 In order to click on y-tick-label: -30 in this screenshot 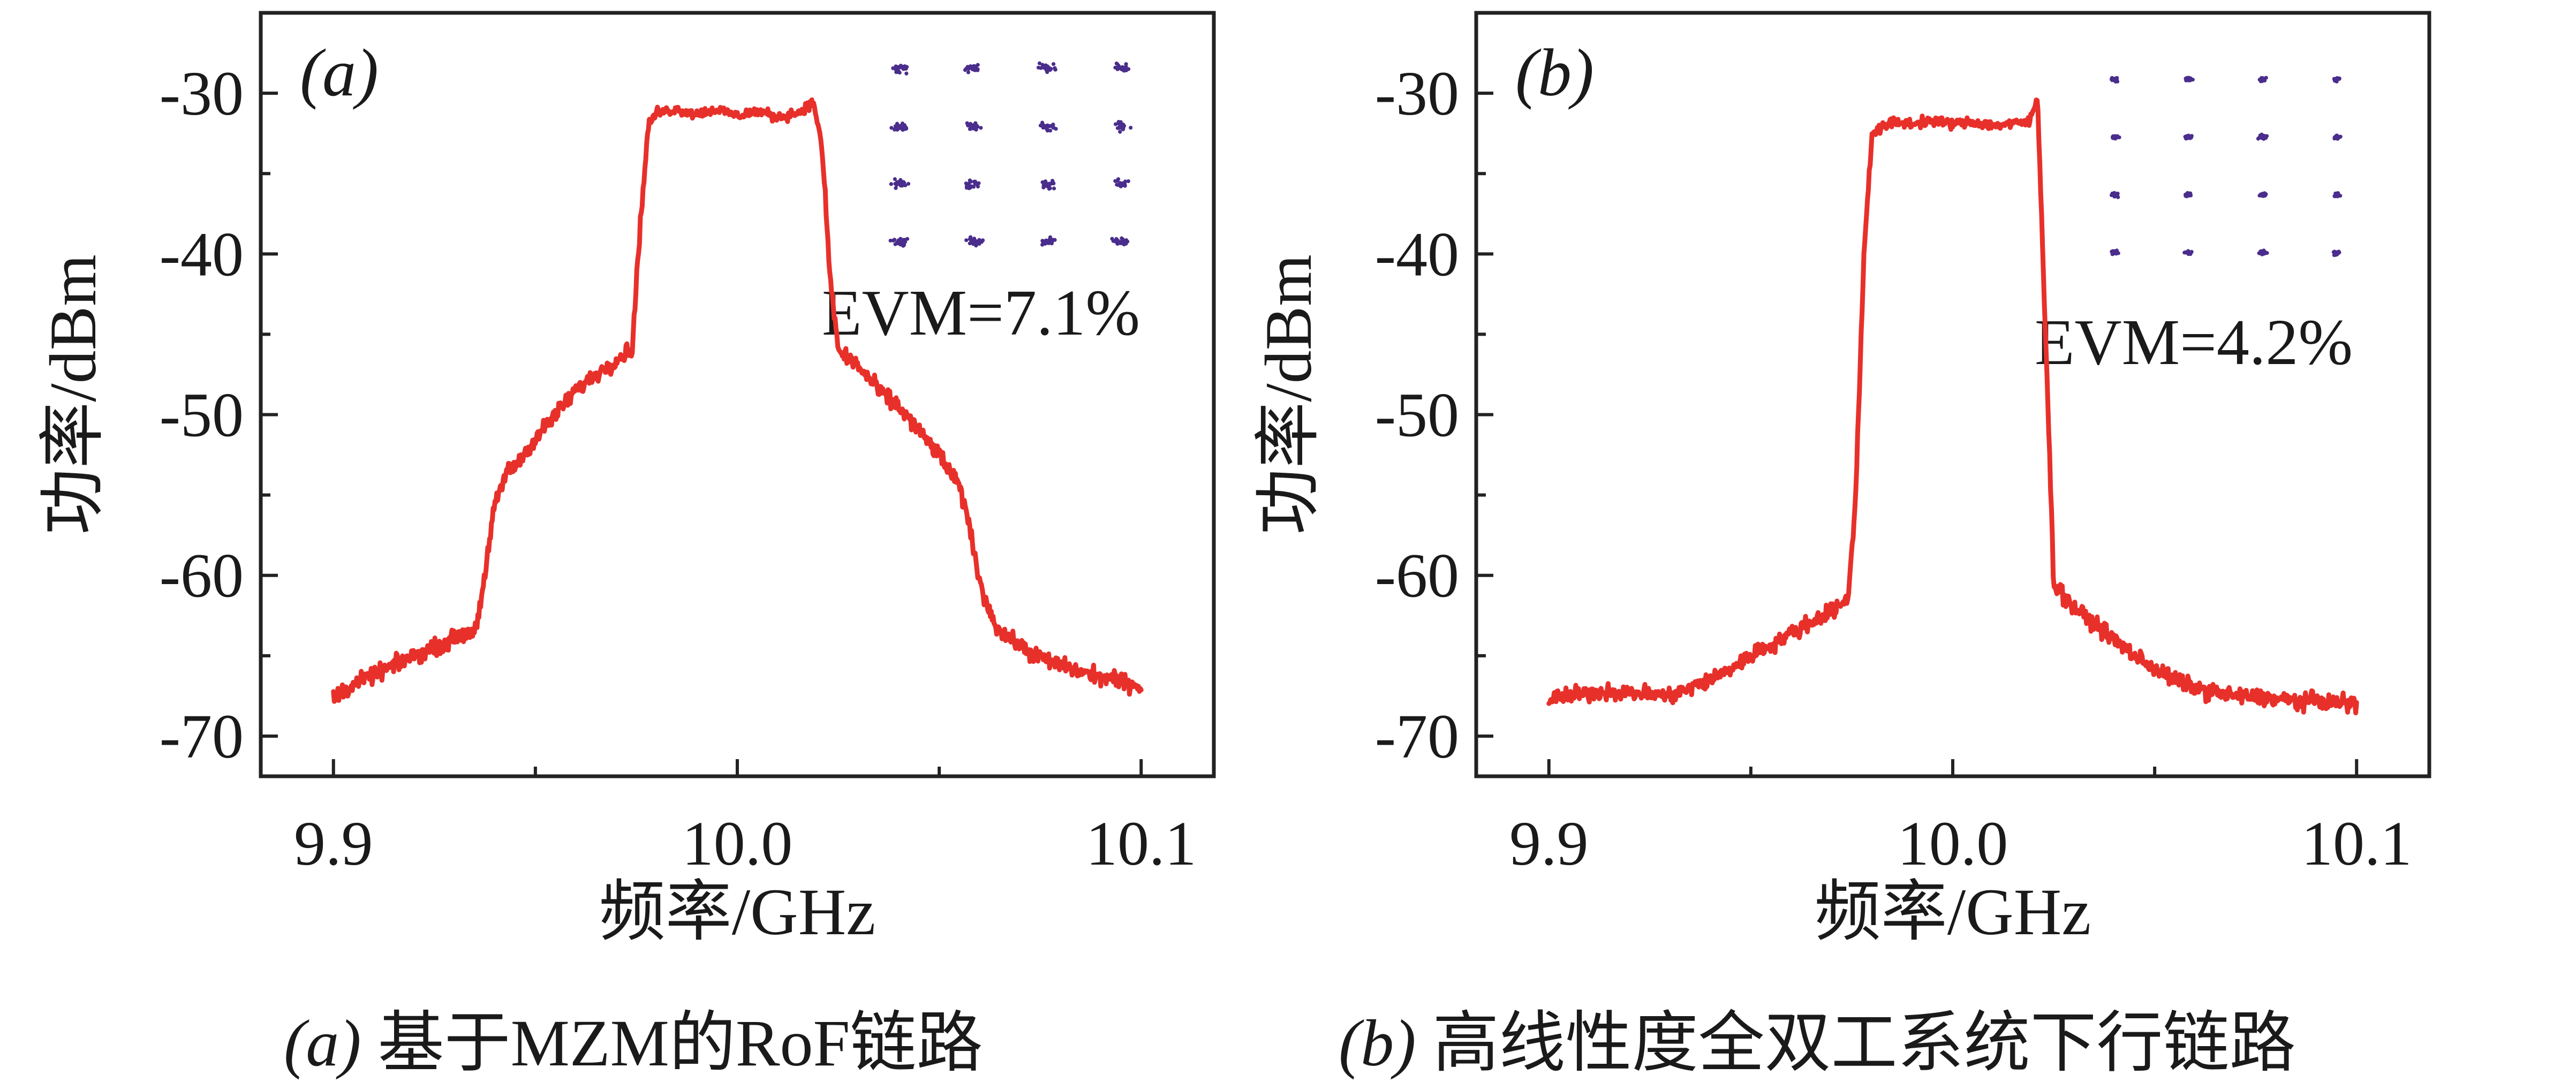, I will do `click(1417, 93)`.